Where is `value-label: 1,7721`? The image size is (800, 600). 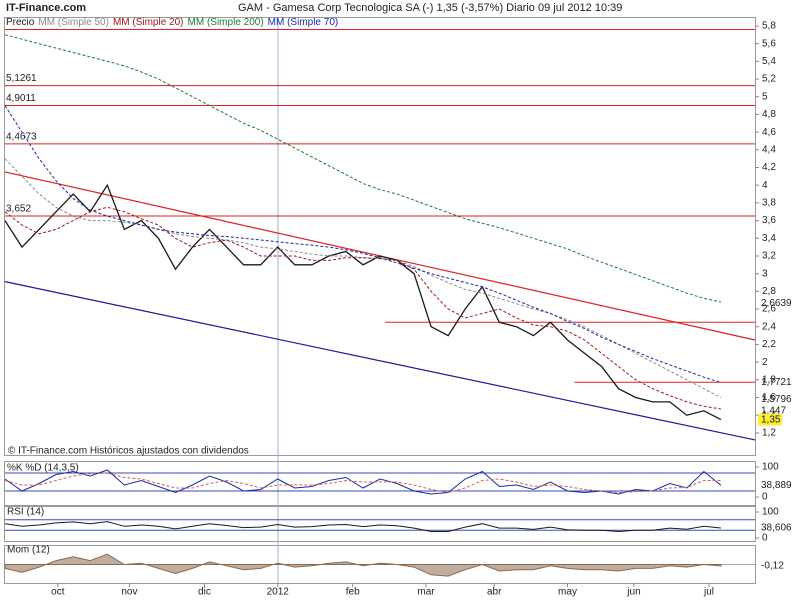
value-label: 1,7721 is located at coordinates (776, 382).